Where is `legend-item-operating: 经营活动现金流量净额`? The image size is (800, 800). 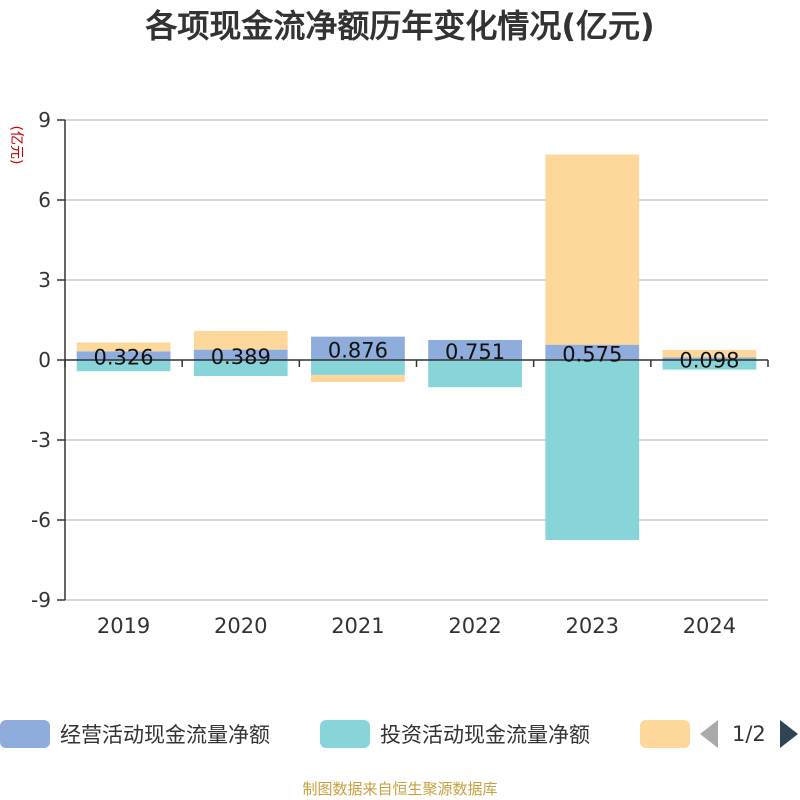 legend-item-operating: 经营活动现金流量净额 is located at coordinates (135, 734).